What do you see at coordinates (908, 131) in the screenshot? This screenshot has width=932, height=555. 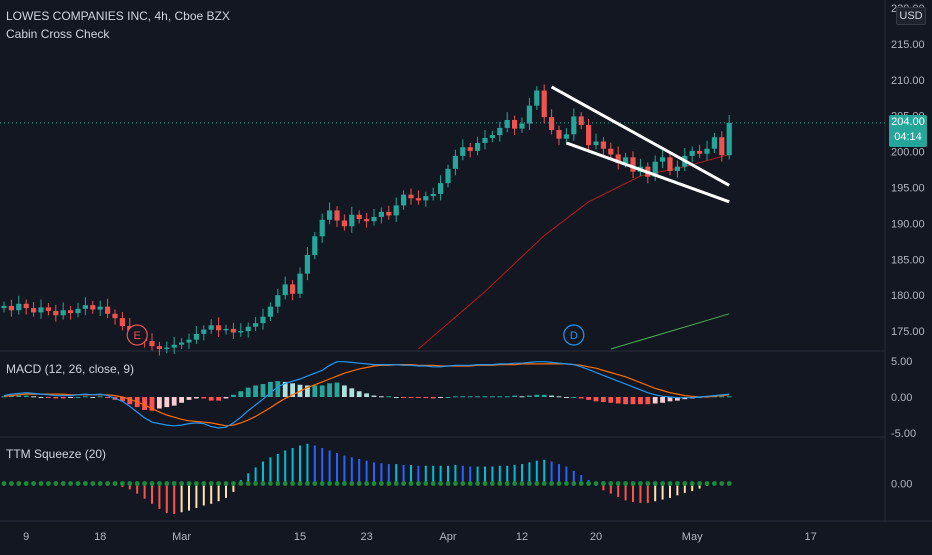 I see `last-price-label: 204.00 04:14` at bounding box center [908, 131].